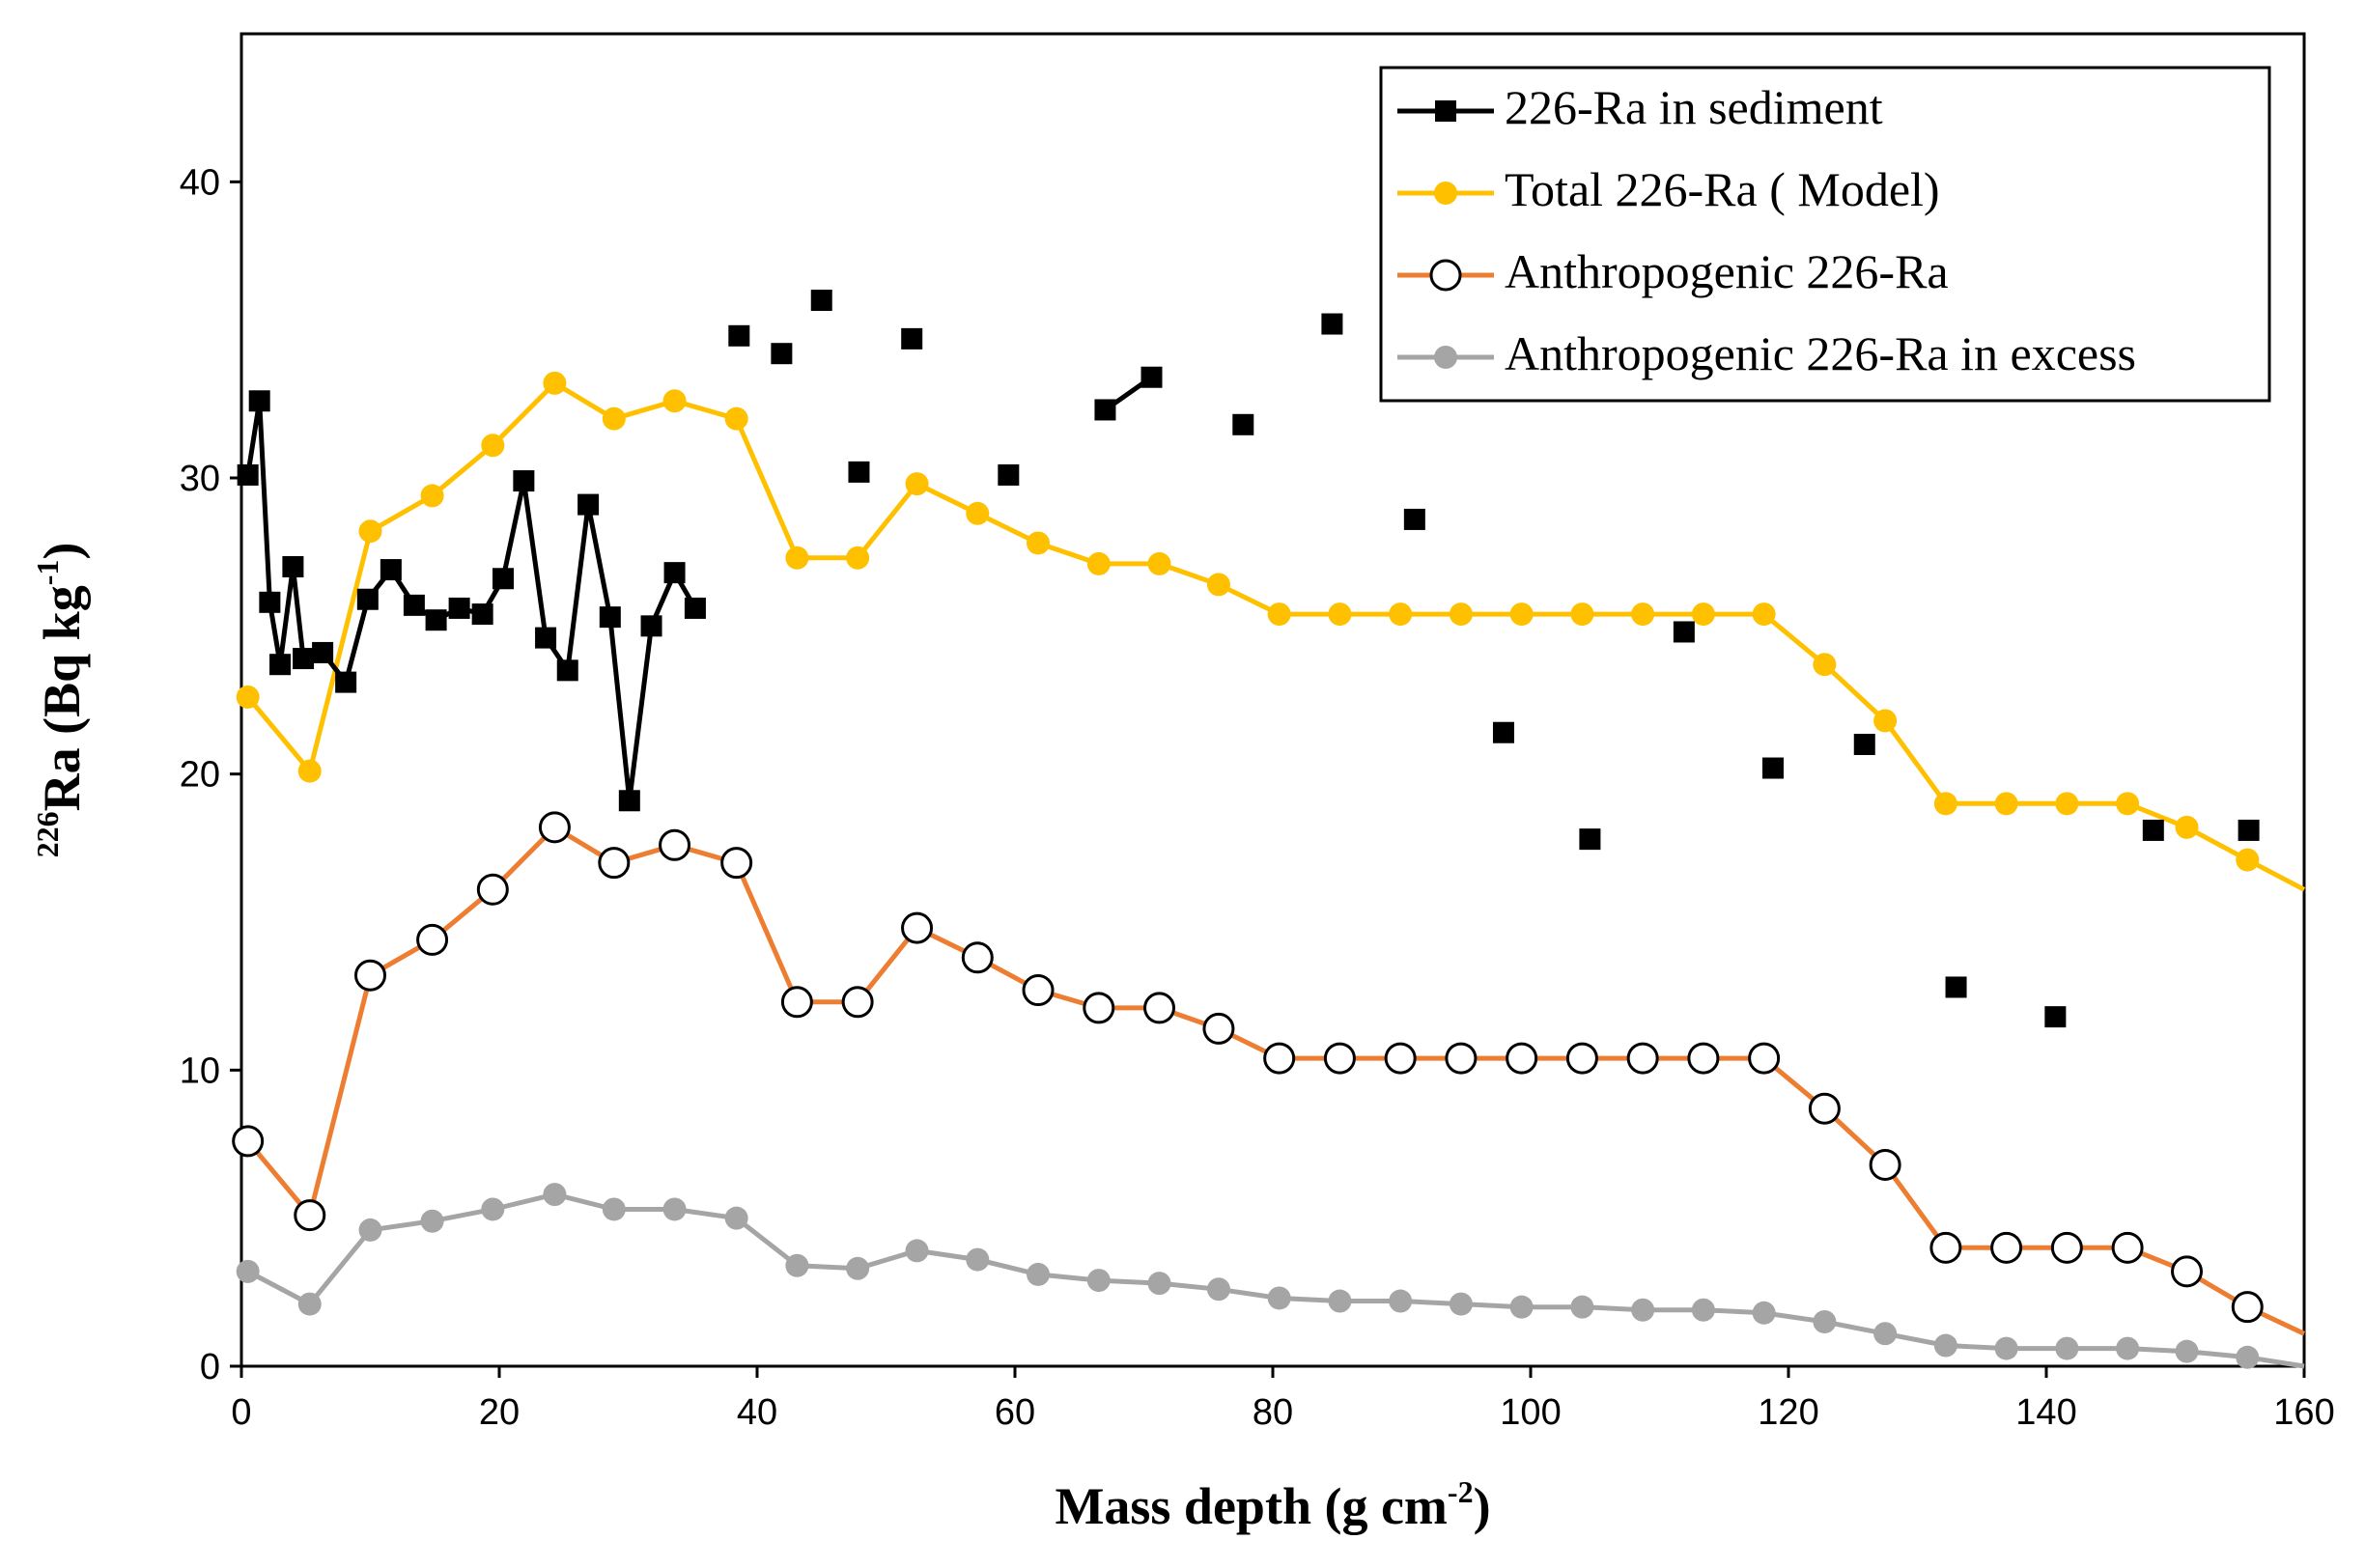 Image resolution: width=2365 pixels, height=1568 pixels. I want to click on x-axis-title-main: Mass depth (g cm, so click(1251, 1506).